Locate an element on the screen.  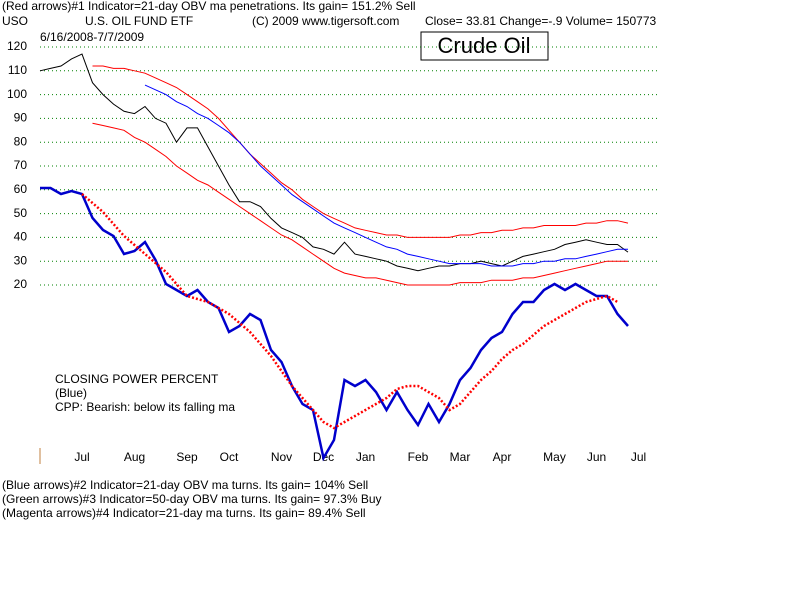
chart-title: Crude Oil is located at coordinates (484, 45).